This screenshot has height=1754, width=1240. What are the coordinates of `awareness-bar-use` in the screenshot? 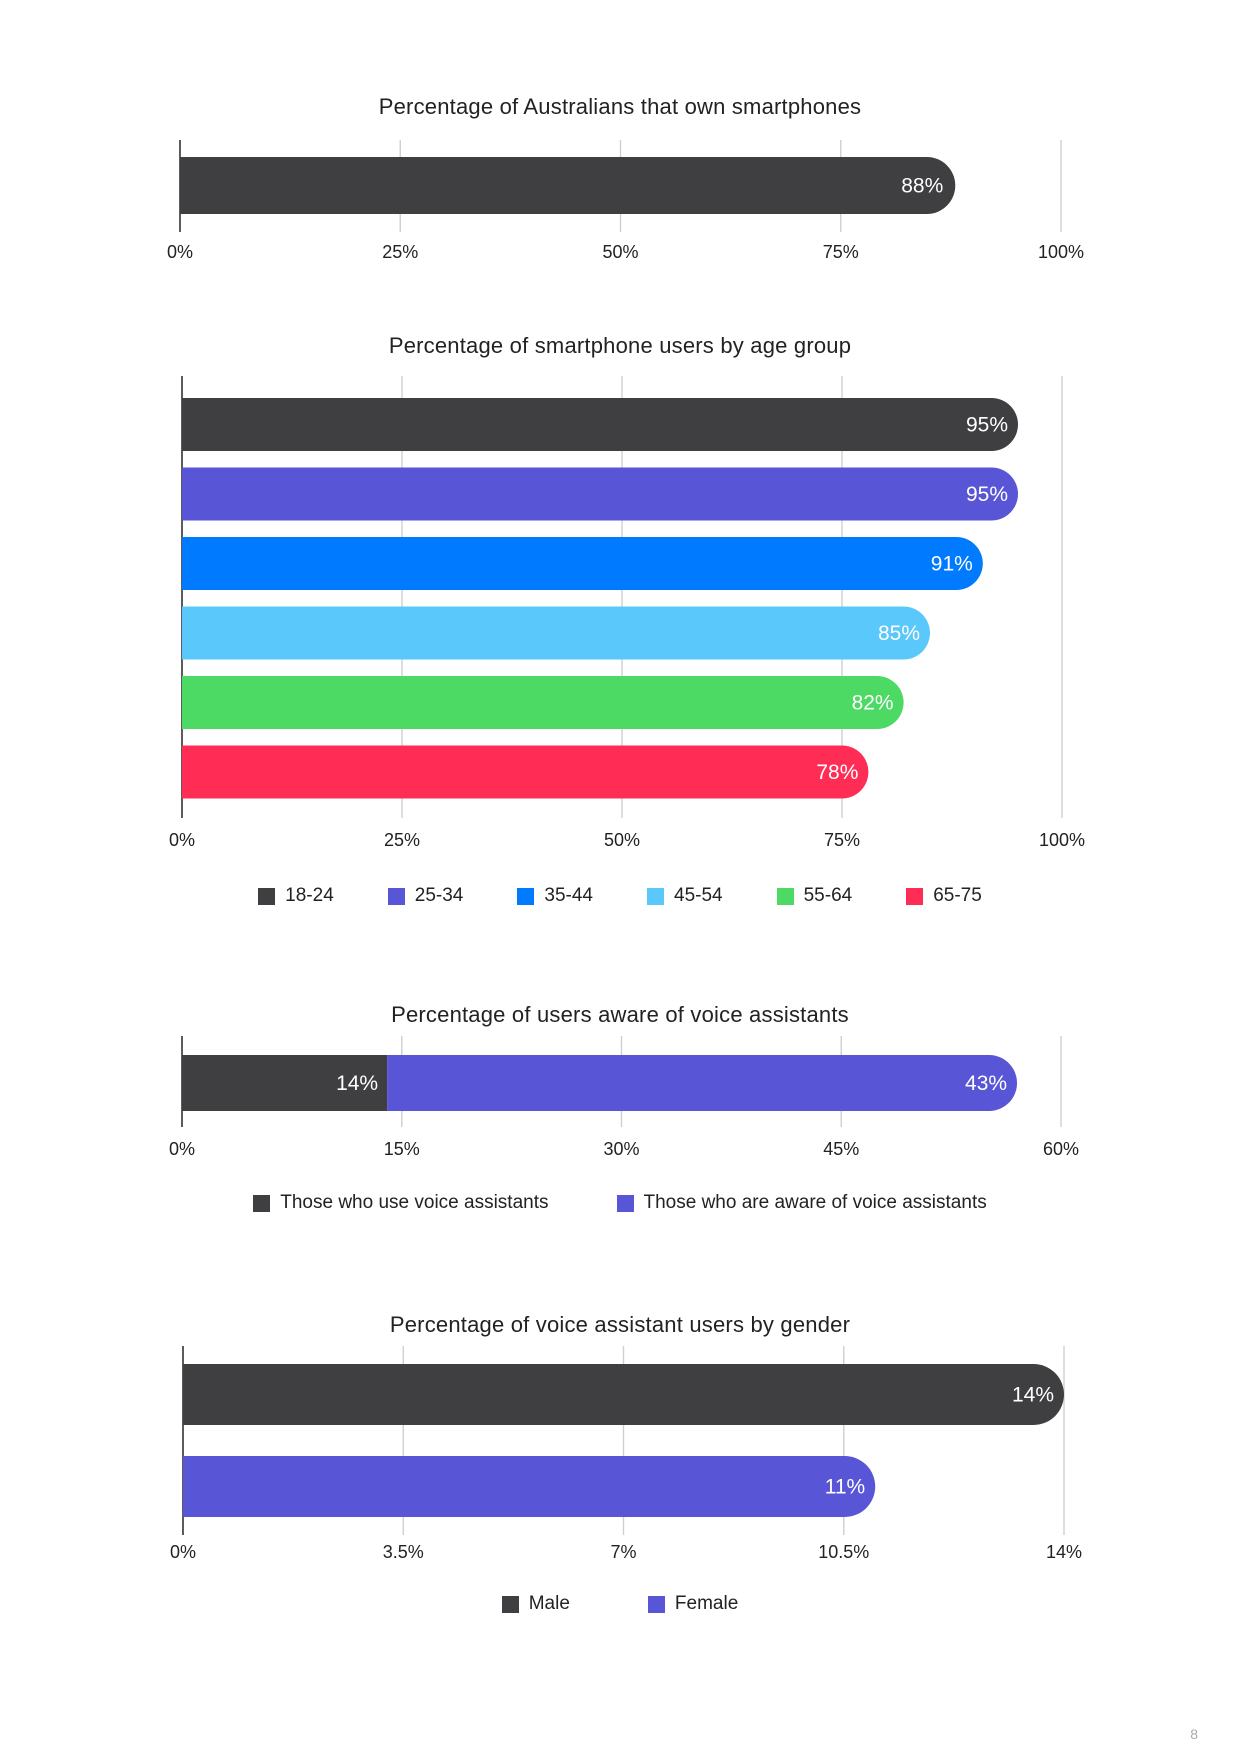 It's located at (285, 1083).